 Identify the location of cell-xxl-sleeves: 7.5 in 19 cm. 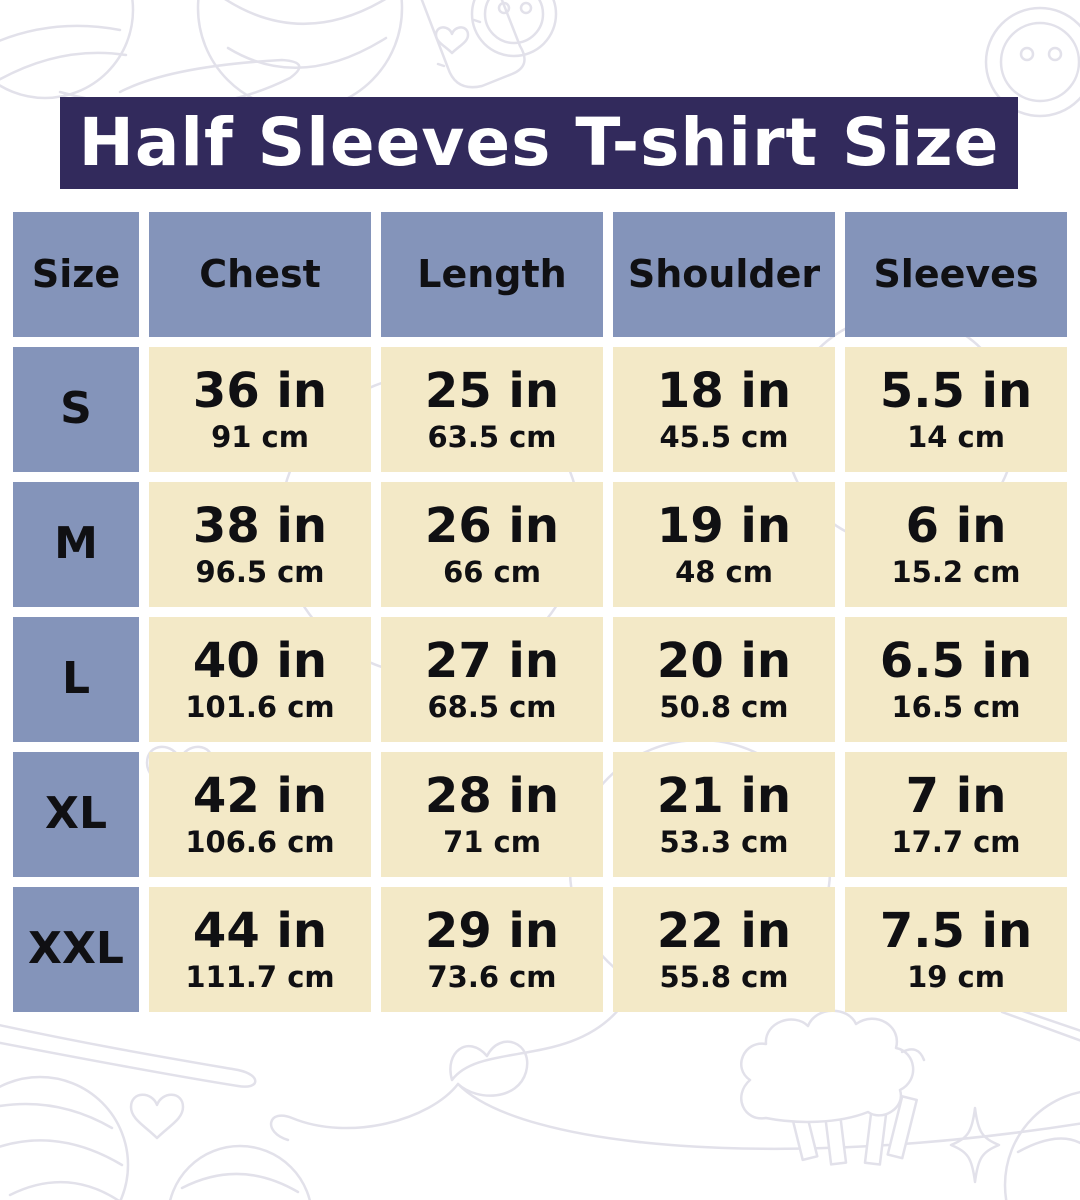
(956, 949).